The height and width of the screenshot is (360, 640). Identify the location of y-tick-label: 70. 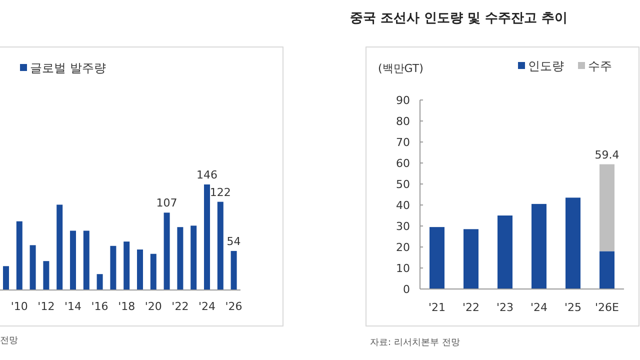
(403, 142).